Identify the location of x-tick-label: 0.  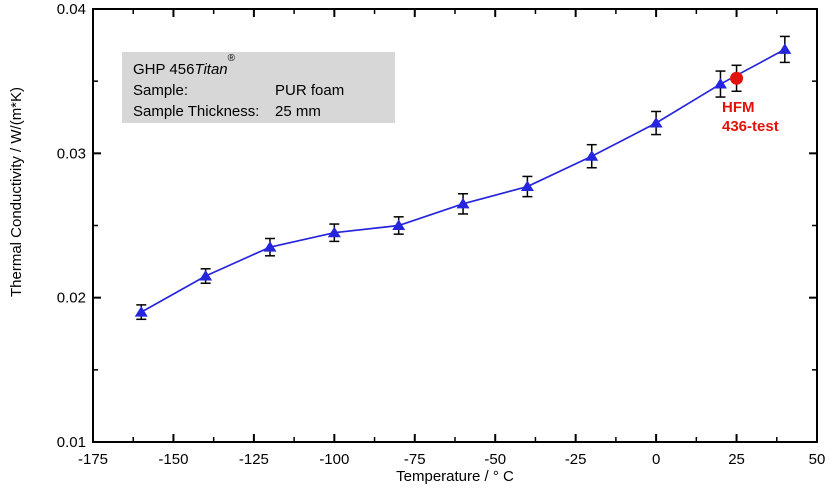
(656, 459).